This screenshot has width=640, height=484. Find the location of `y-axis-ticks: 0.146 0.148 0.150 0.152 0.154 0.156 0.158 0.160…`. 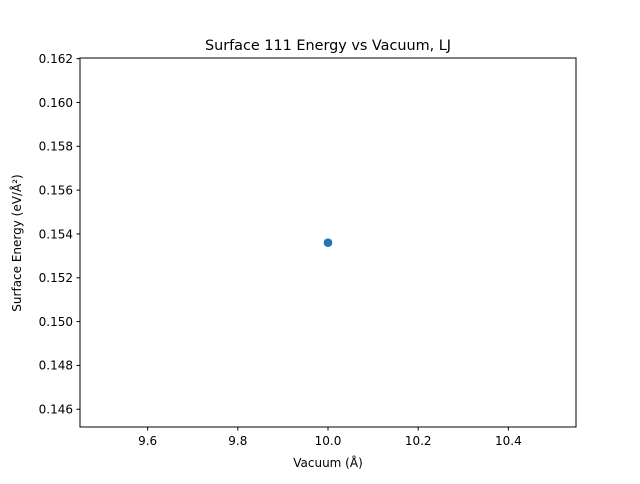

y-axis-ticks: 0.146 0.148 0.150 0.152 0.154 0.156 0.158 0.160… is located at coordinates (59, 234).